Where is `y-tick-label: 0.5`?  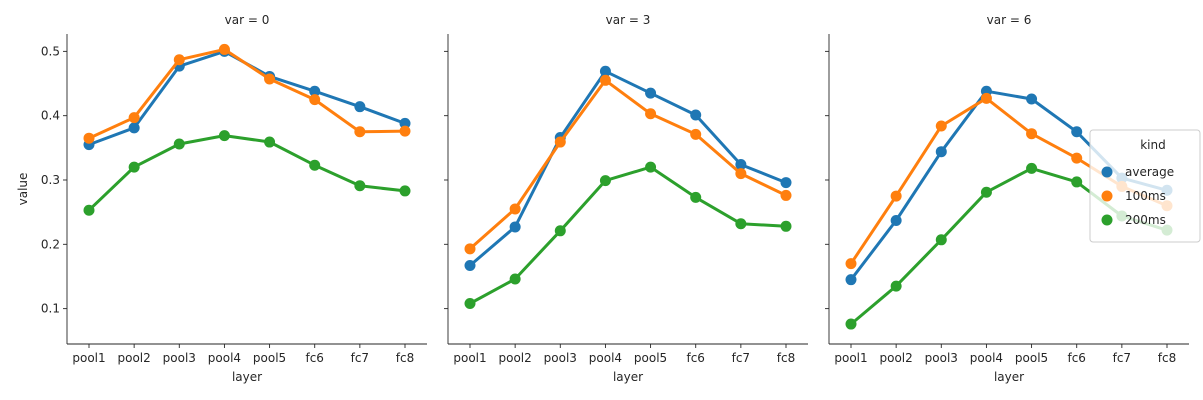 y-tick-label: 0.5 is located at coordinates (50, 51).